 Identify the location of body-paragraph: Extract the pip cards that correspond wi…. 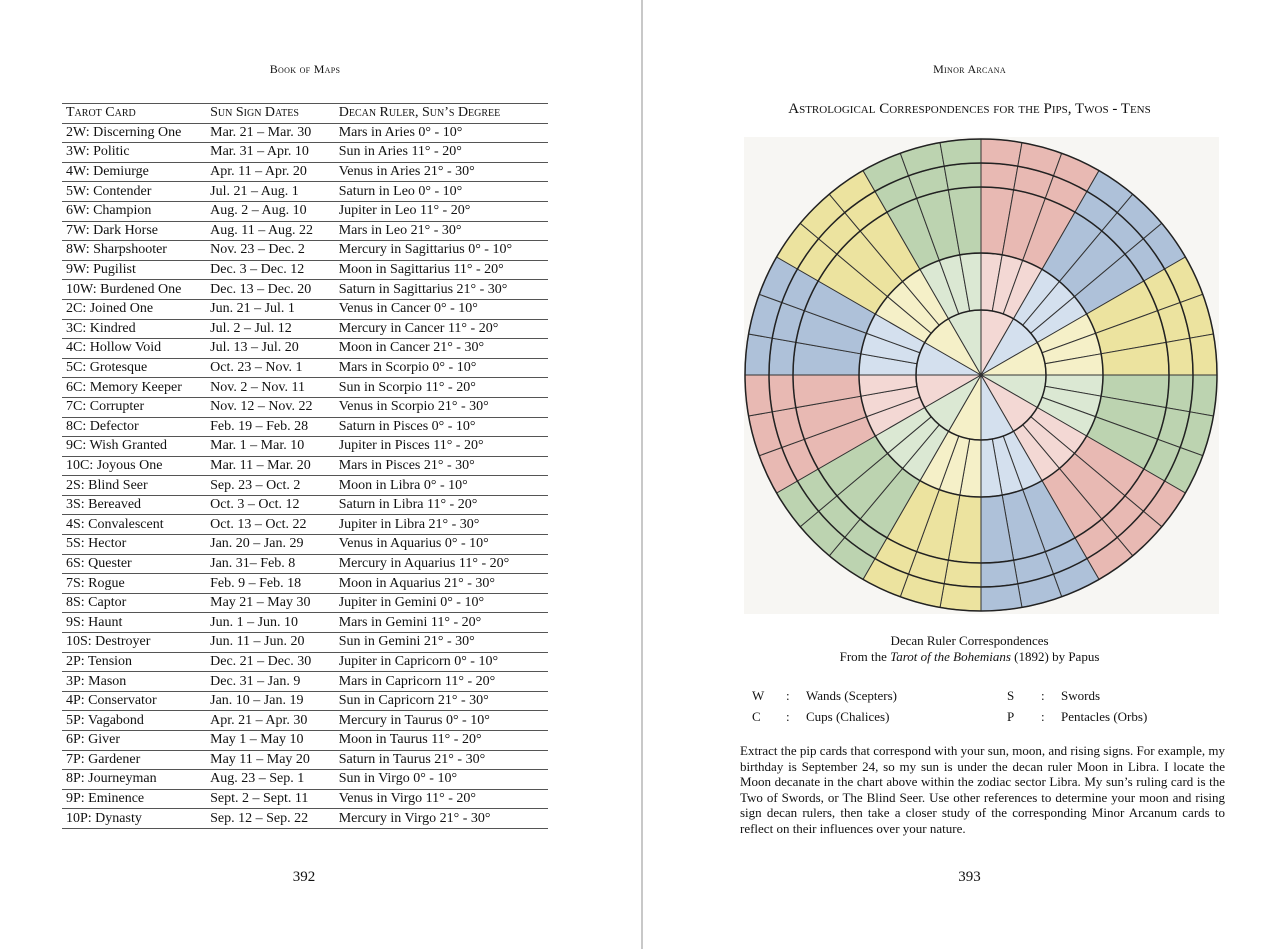
(982, 789).